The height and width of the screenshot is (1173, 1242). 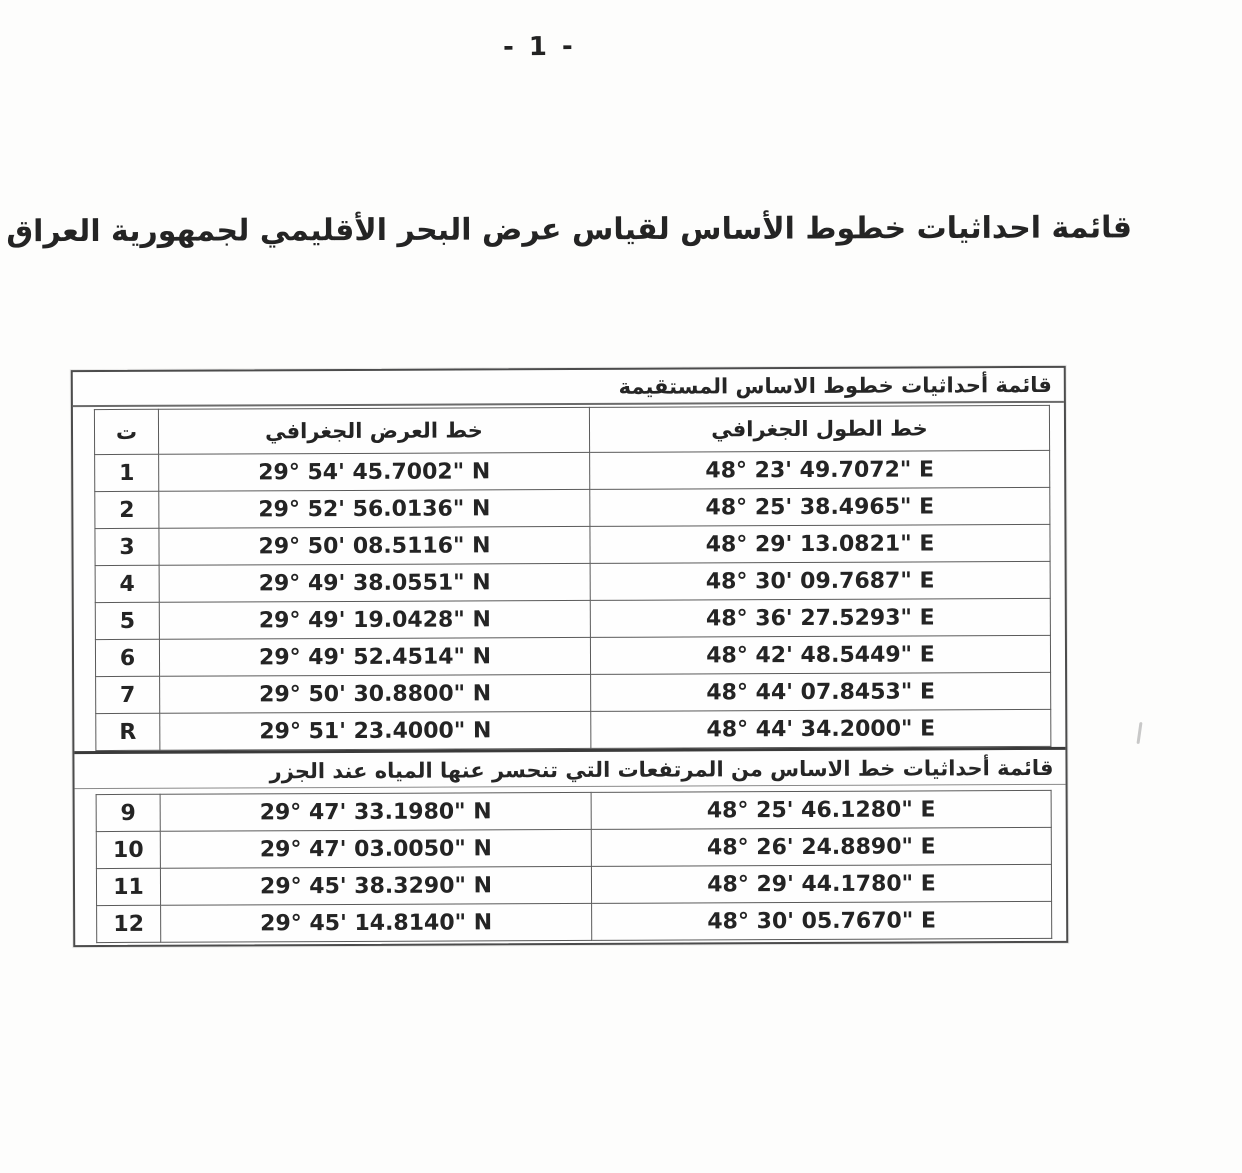 What do you see at coordinates (128, 924) in the screenshot?
I see `row-number-cell: 12` at bounding box center [128, 924].